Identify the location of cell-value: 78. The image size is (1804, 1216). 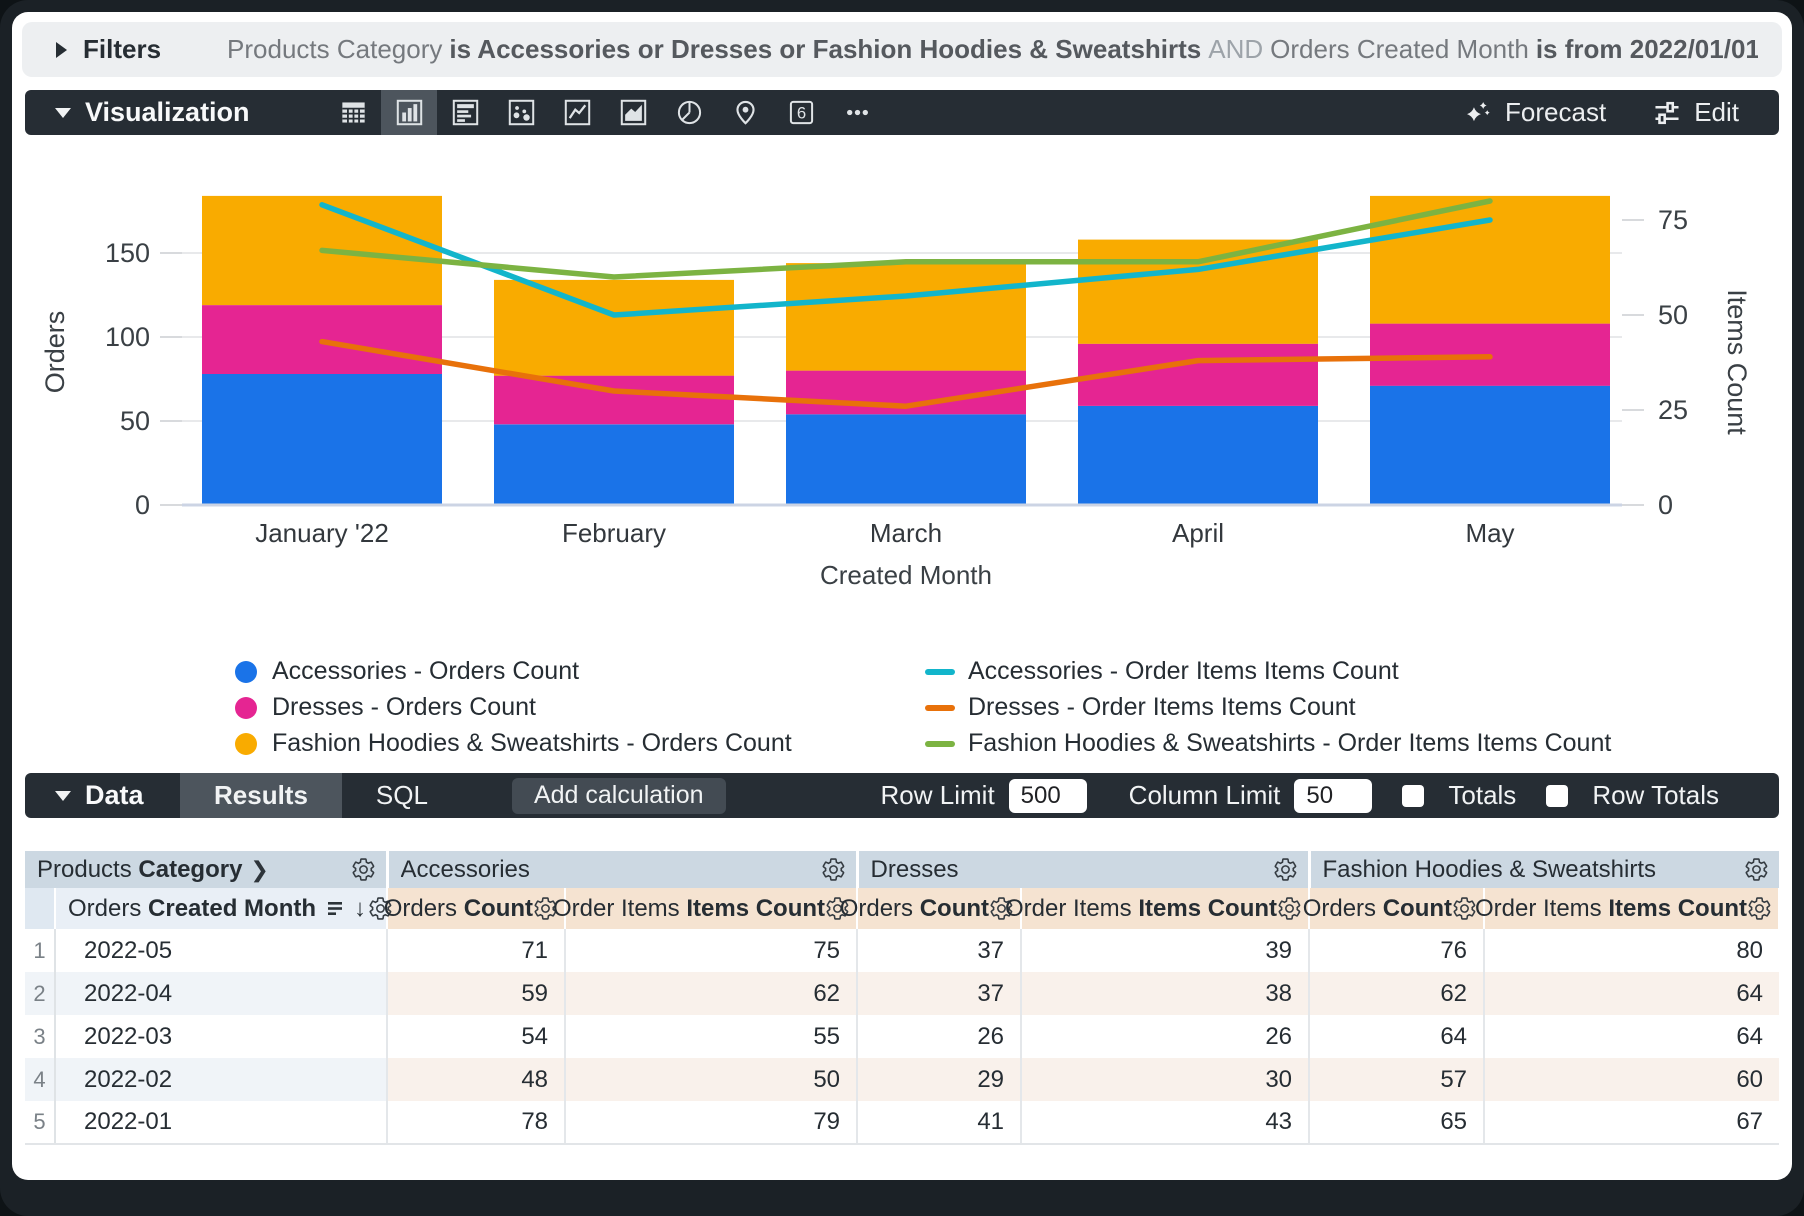
(477, 1123).